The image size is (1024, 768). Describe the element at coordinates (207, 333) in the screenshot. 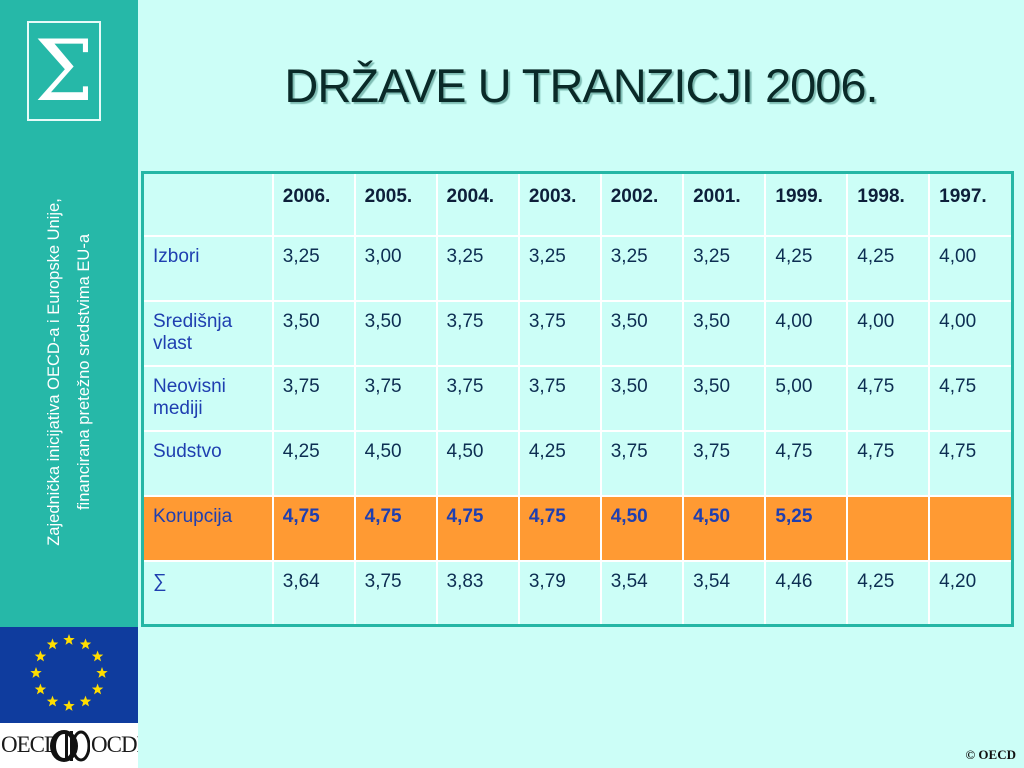

I see `row-label: Središnja vlast` at that location.